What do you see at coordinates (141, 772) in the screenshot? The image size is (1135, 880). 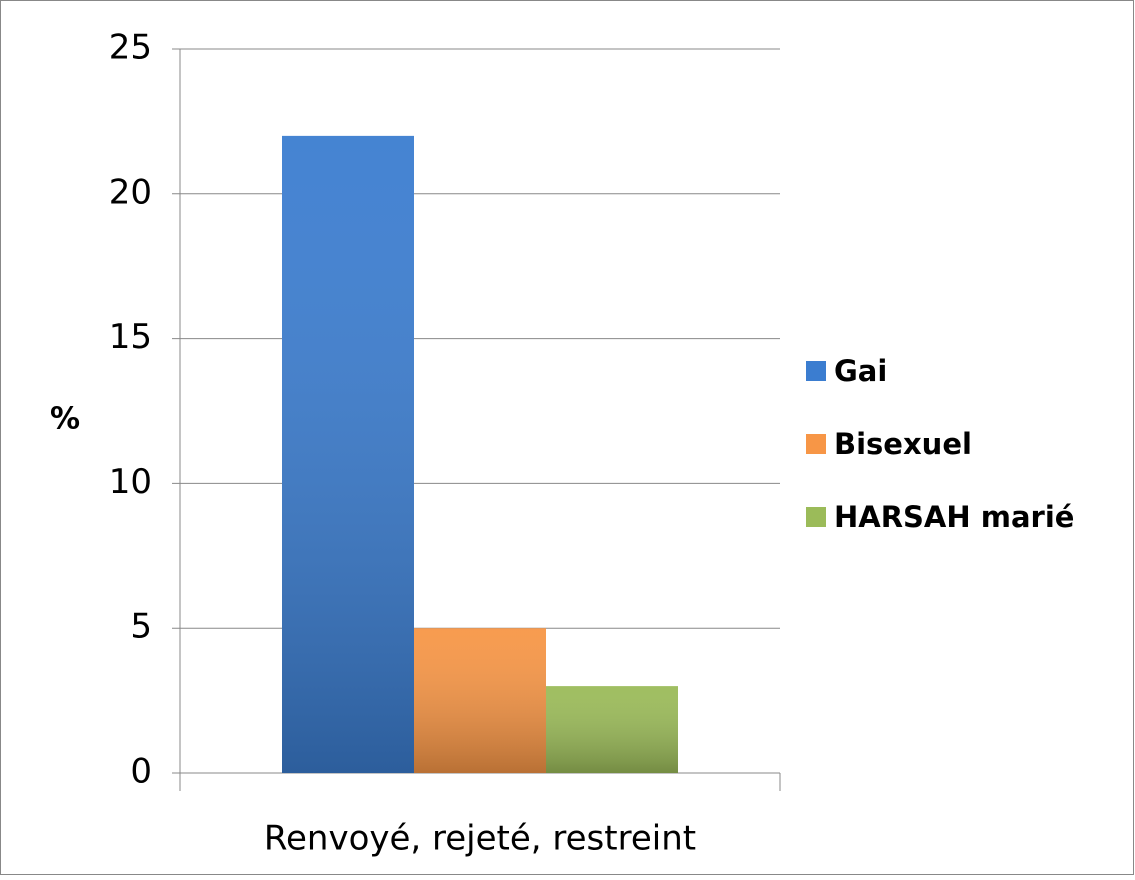 I see `y-tick-label: 0` at bounding box center [141, 772].